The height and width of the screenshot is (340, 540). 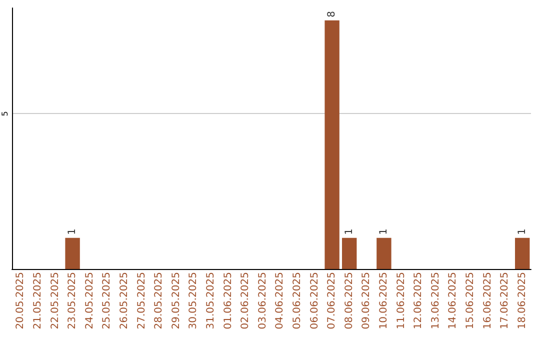 What do you see at coordinates (332, 301) in the screenshot?
I see `x-tick-label: 07.06.2025` at bounding box center [332, 301].